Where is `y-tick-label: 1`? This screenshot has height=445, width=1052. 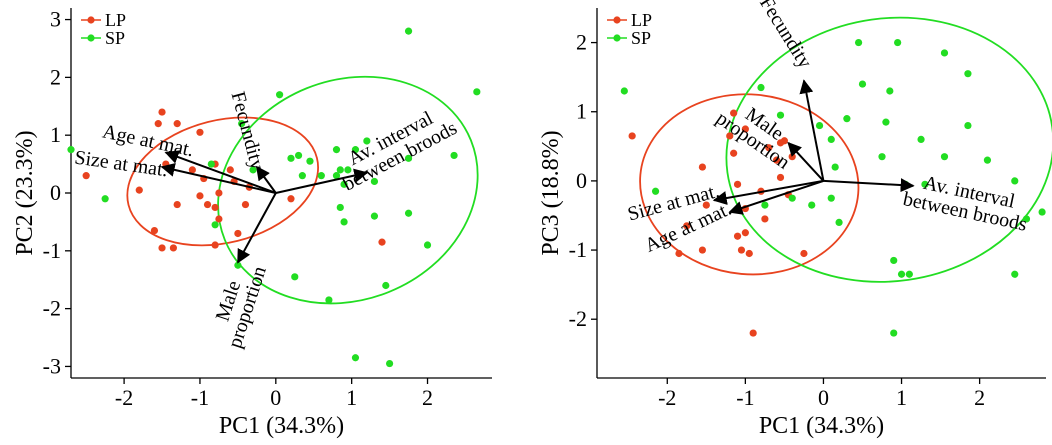
y-tick-label: 1 is located at coordinates (55, 134).